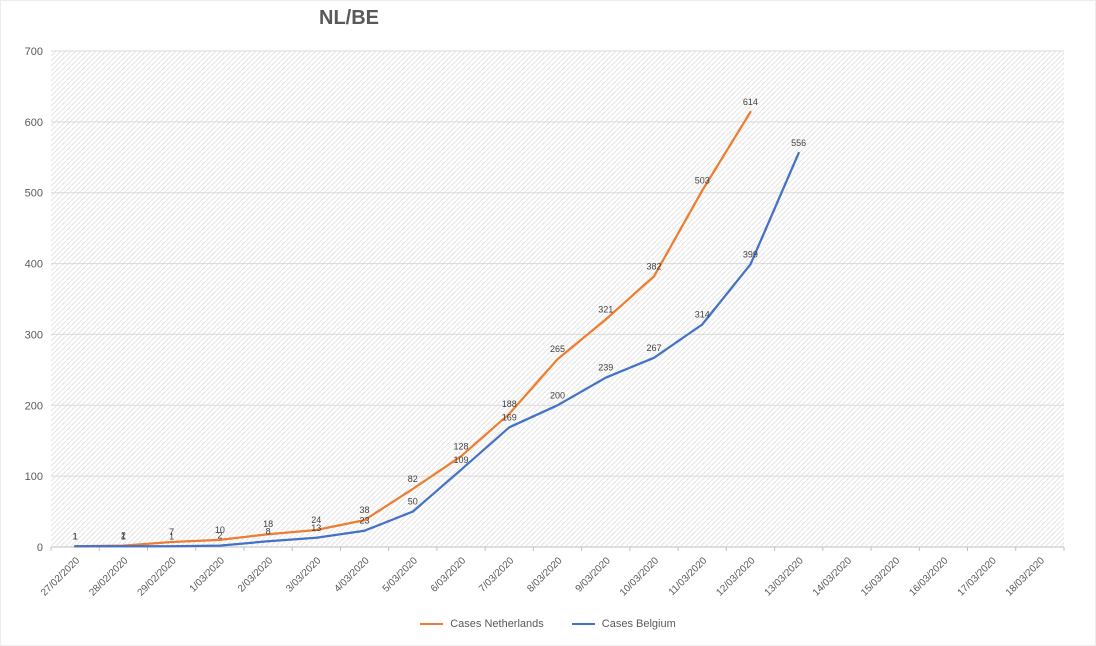 This screenshot has width=1096, height=646. What do you see at coordinates (449, 575) in the screenshot?
I see `x-tick-label: 6/03/2020` at bounding box center [449, 575].